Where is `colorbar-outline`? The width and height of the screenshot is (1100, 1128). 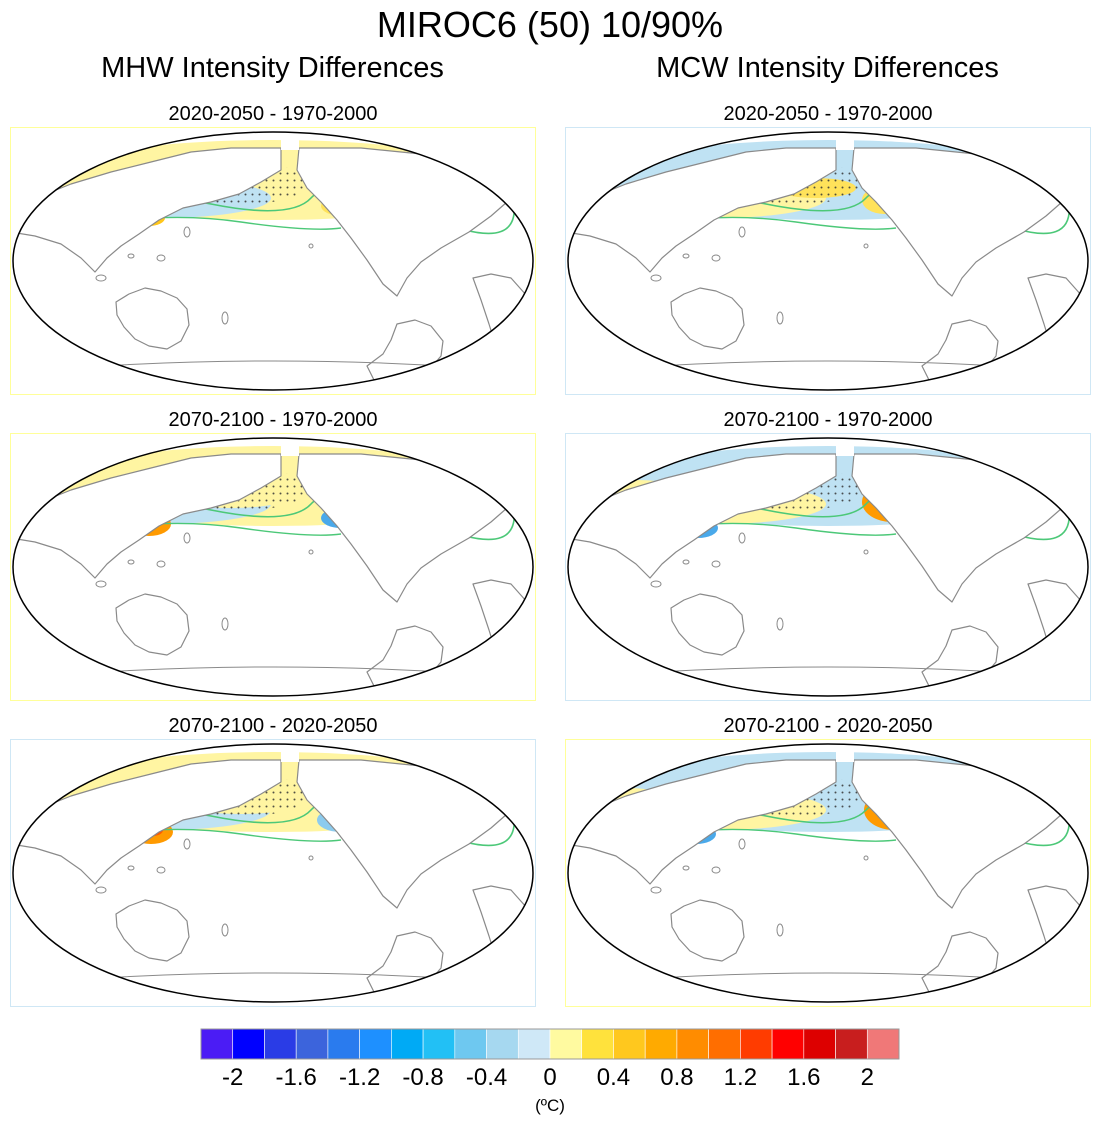
colorbar-outline is located at coordinates (550, 1044).